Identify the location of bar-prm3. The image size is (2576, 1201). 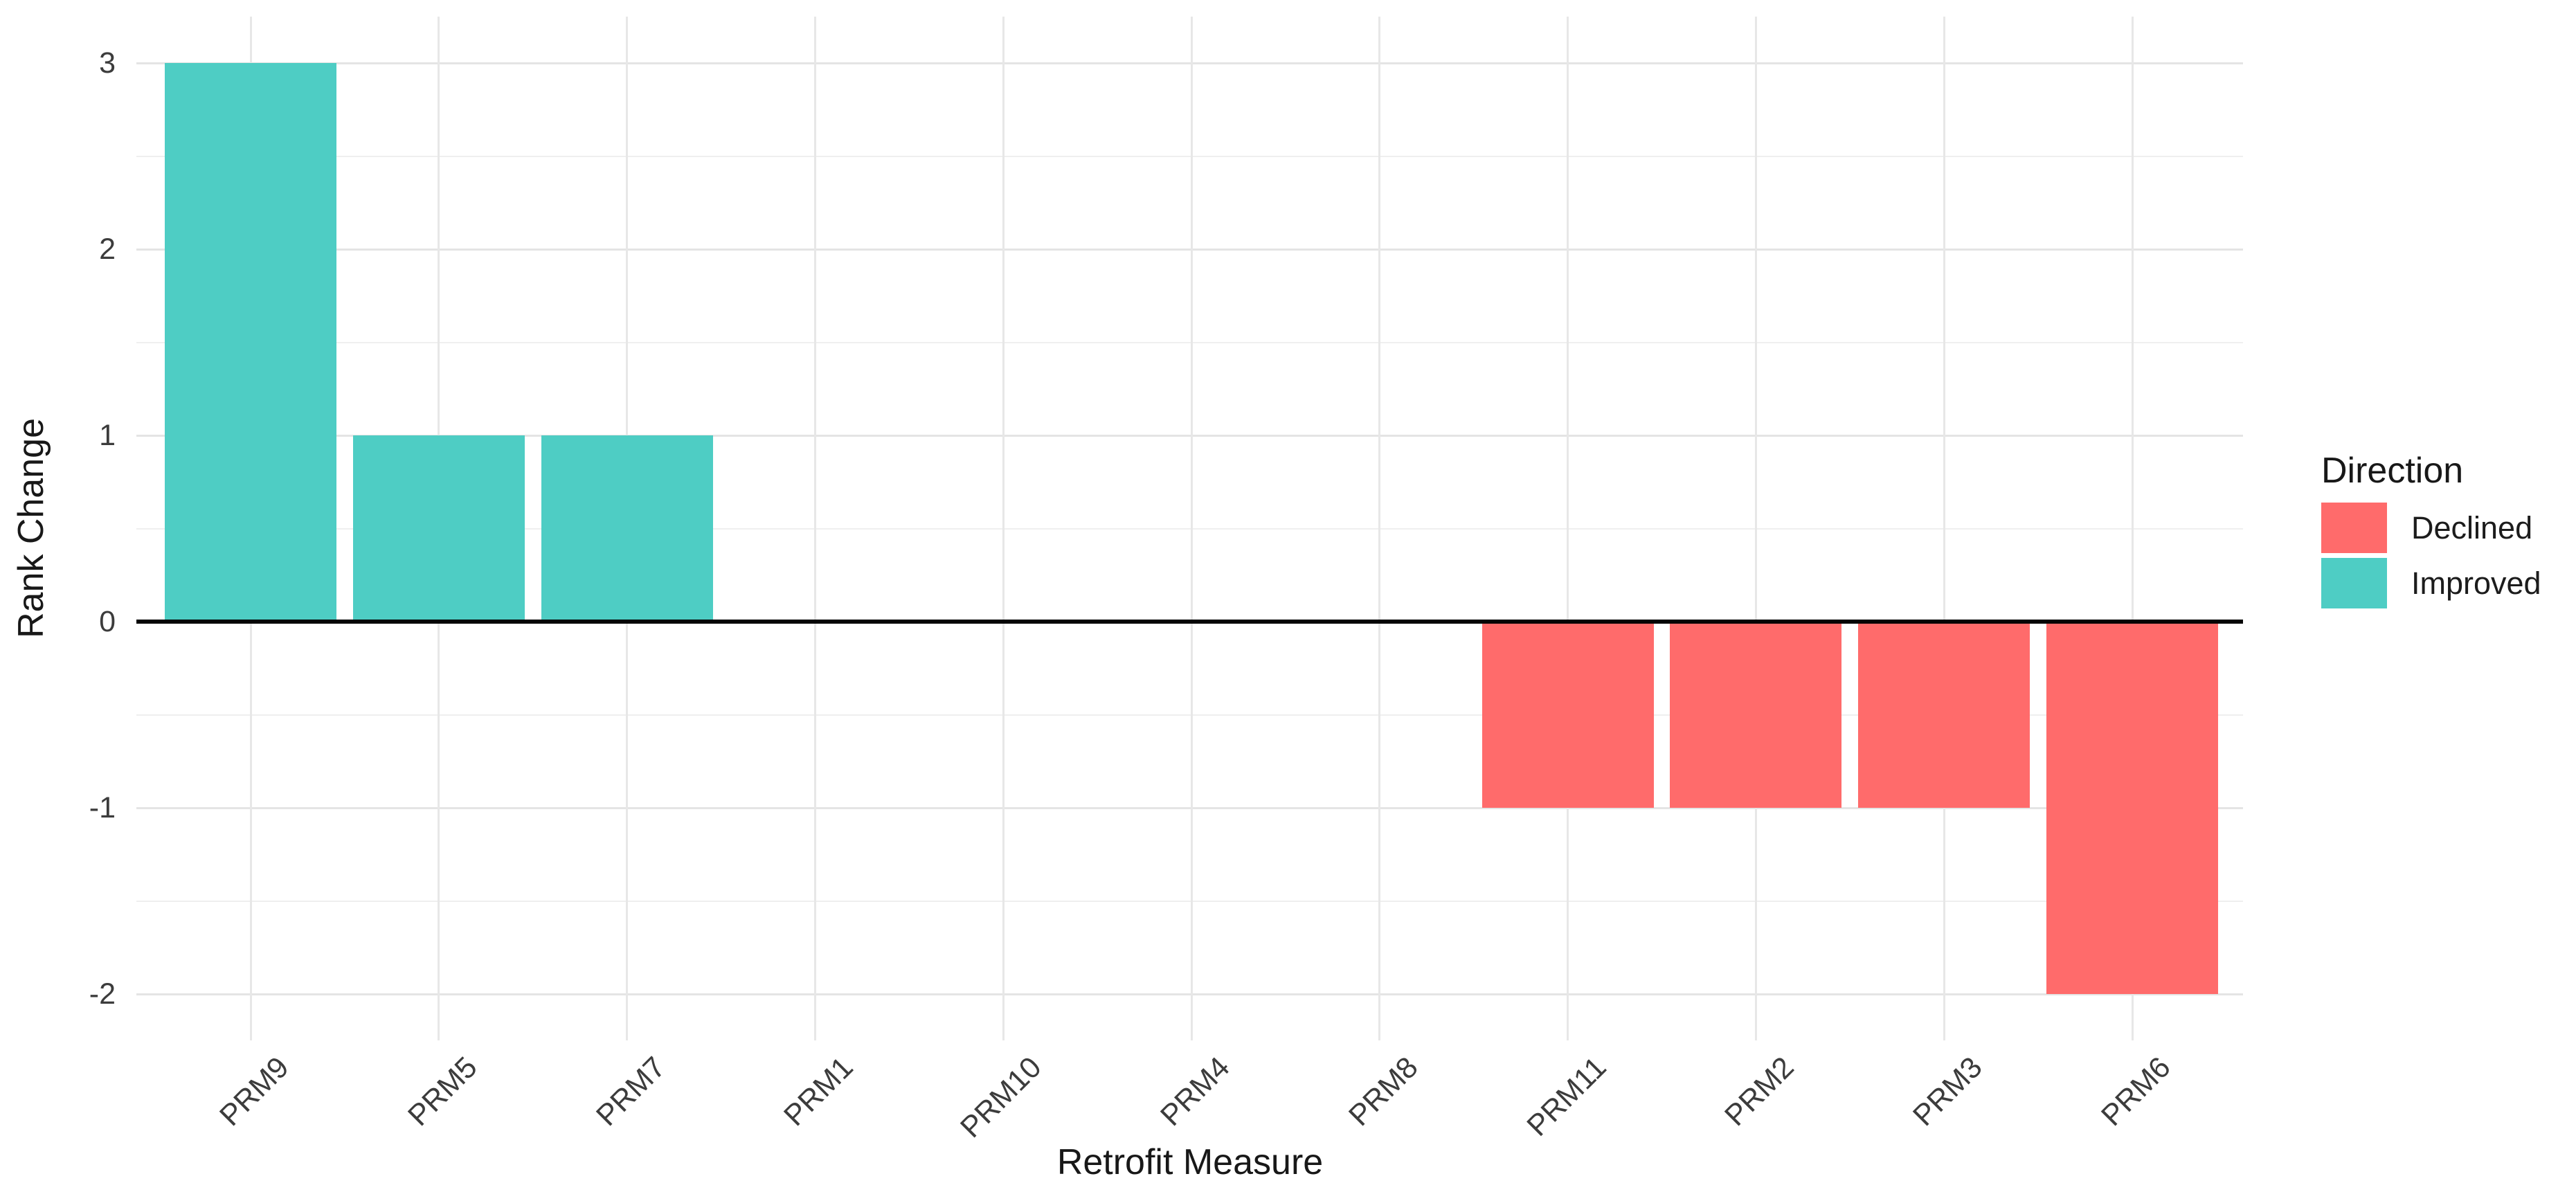
(1944, 715).